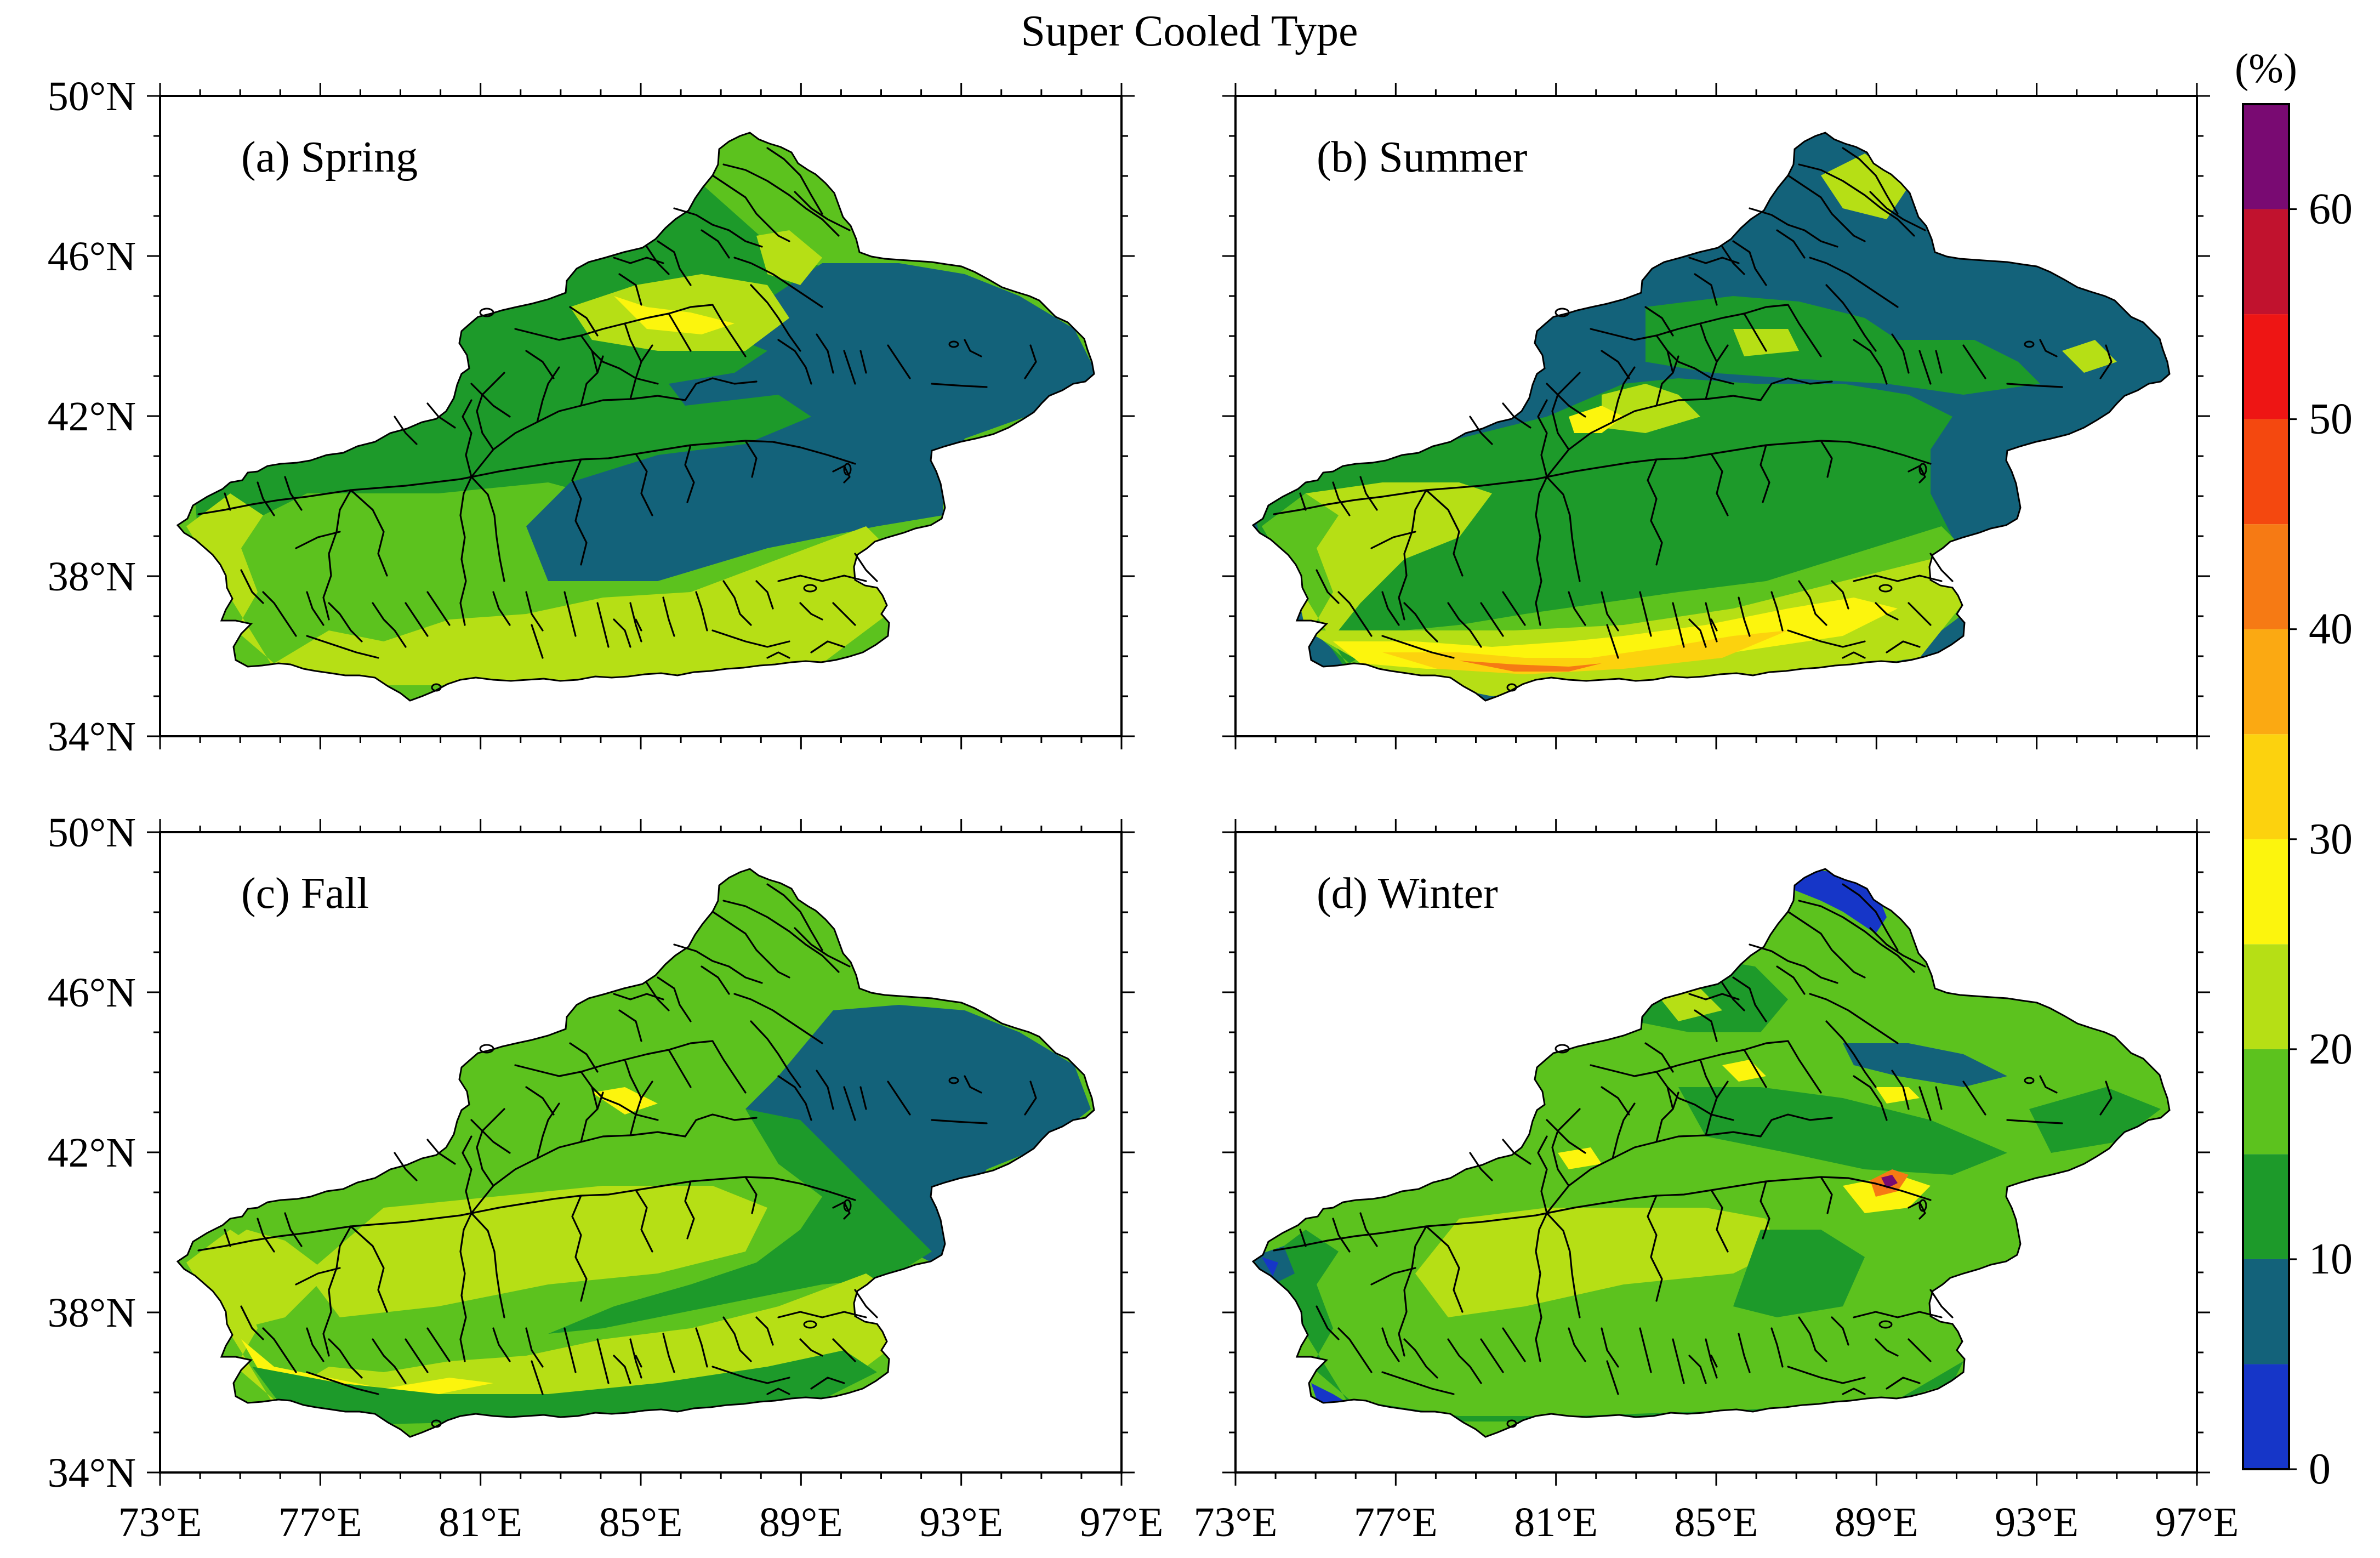  What do you see at coordinates (2320, 1469) in the screenshot?
I see `colorbar-tick-label: 0` at bounding box center [2320, 1469].